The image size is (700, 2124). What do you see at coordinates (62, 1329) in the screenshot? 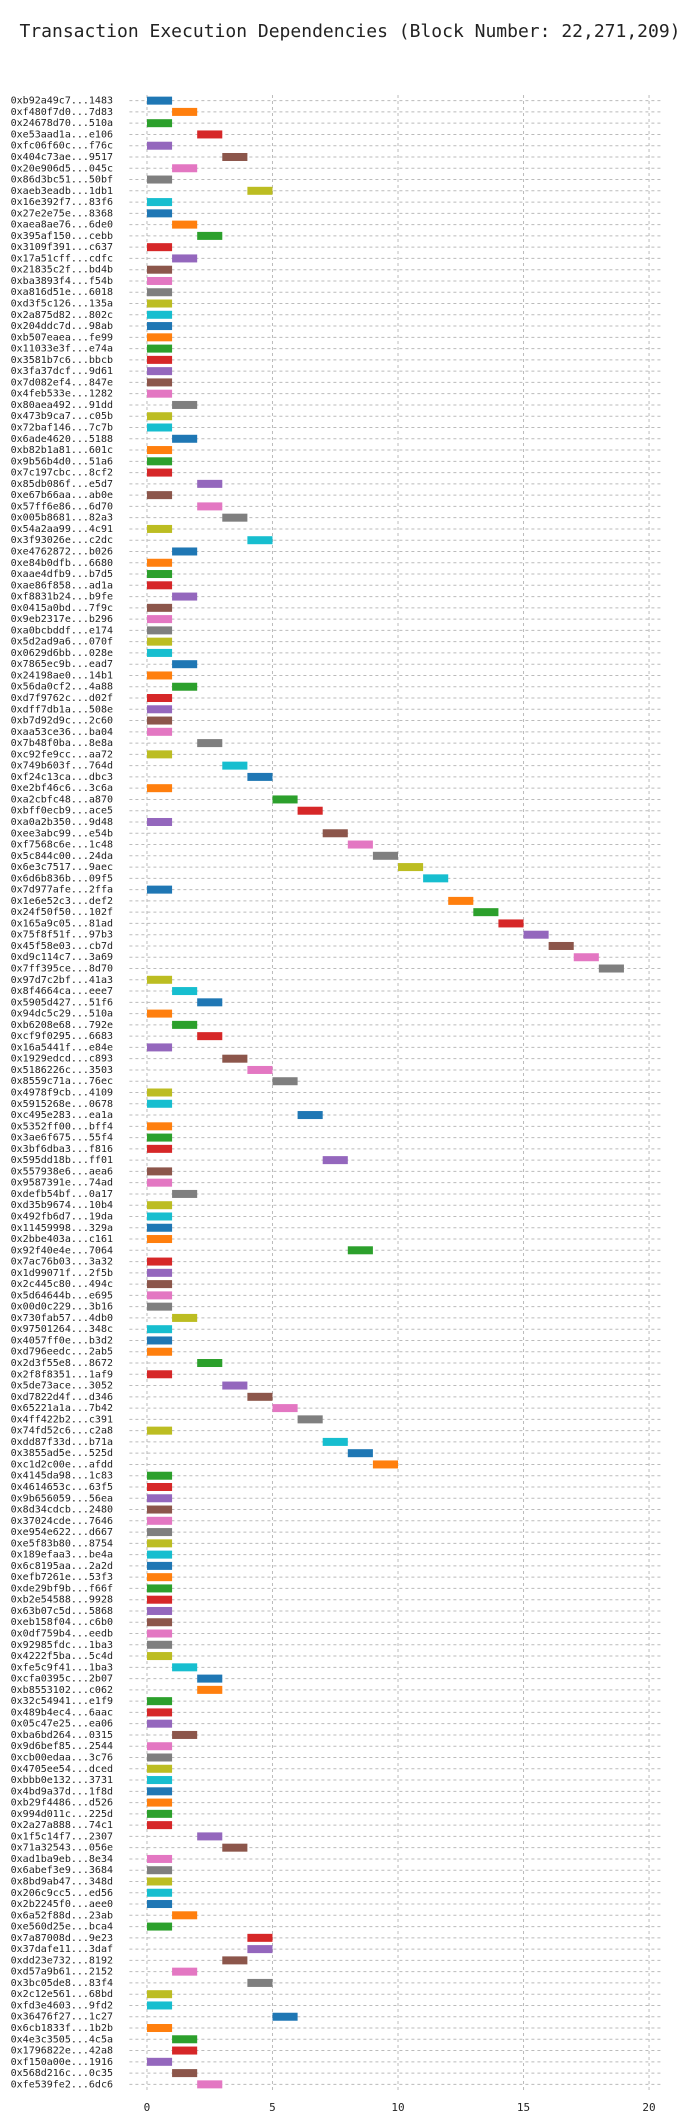
I see `y-tick-label: 0x97501264...348c` at bounding box center [62, 1329].